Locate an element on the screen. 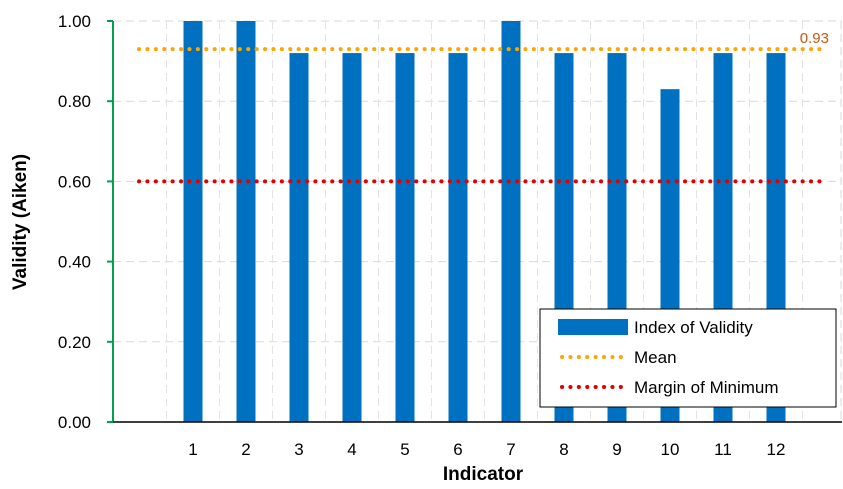  x-axis-label: Indicator is located at coordinates (483, 474).